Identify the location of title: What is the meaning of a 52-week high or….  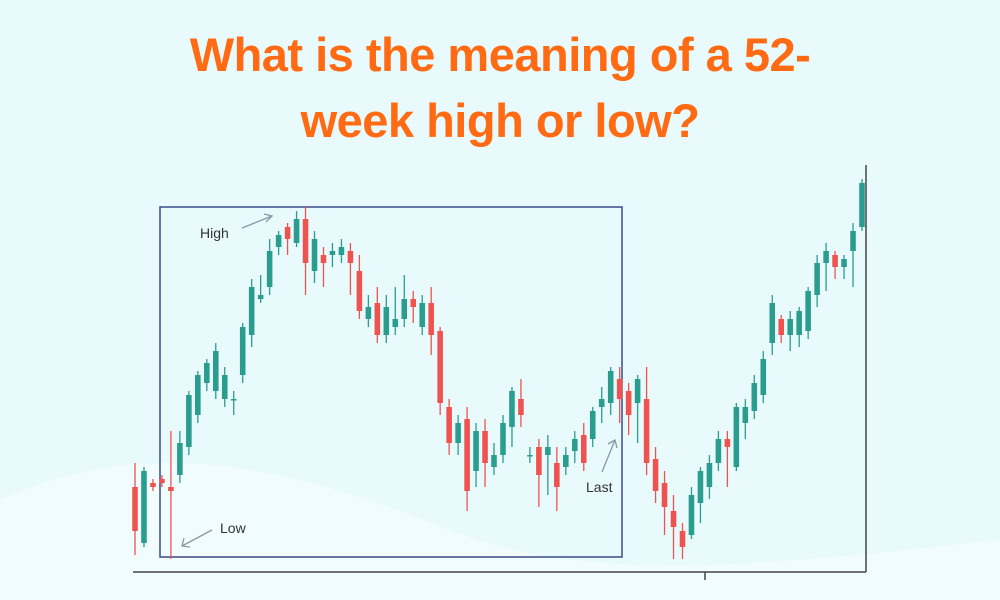
(500, 87).